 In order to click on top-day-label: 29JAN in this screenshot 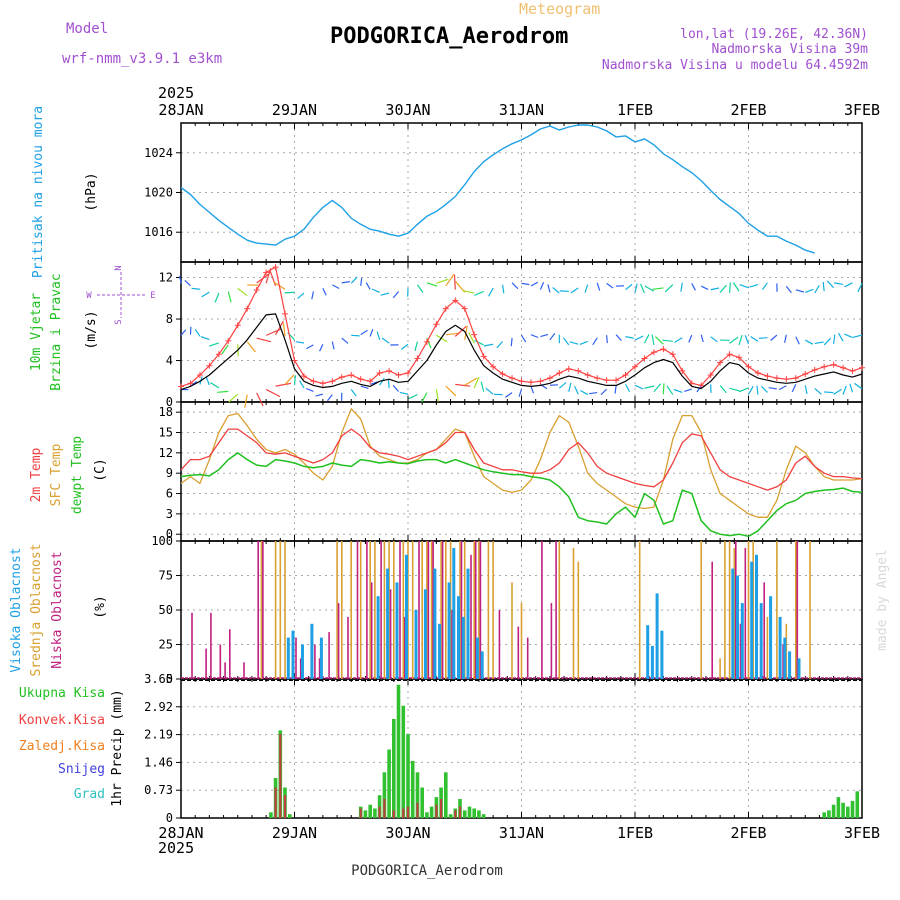, I will do `click(294, 110)`.